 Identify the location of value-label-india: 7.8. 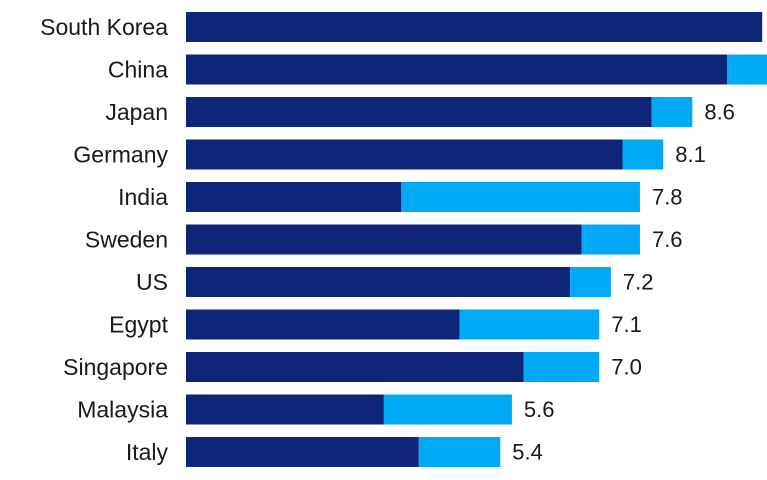
(667, 197).